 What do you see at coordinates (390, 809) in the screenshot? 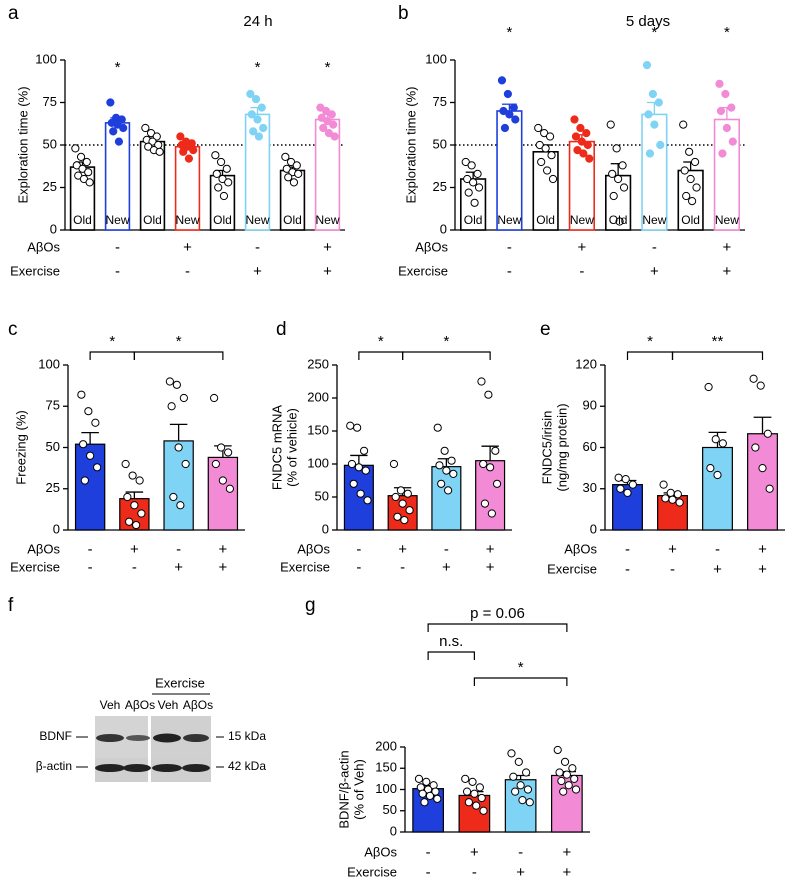
I see `y-tick-label: 50` at bounding box center [390, 809].